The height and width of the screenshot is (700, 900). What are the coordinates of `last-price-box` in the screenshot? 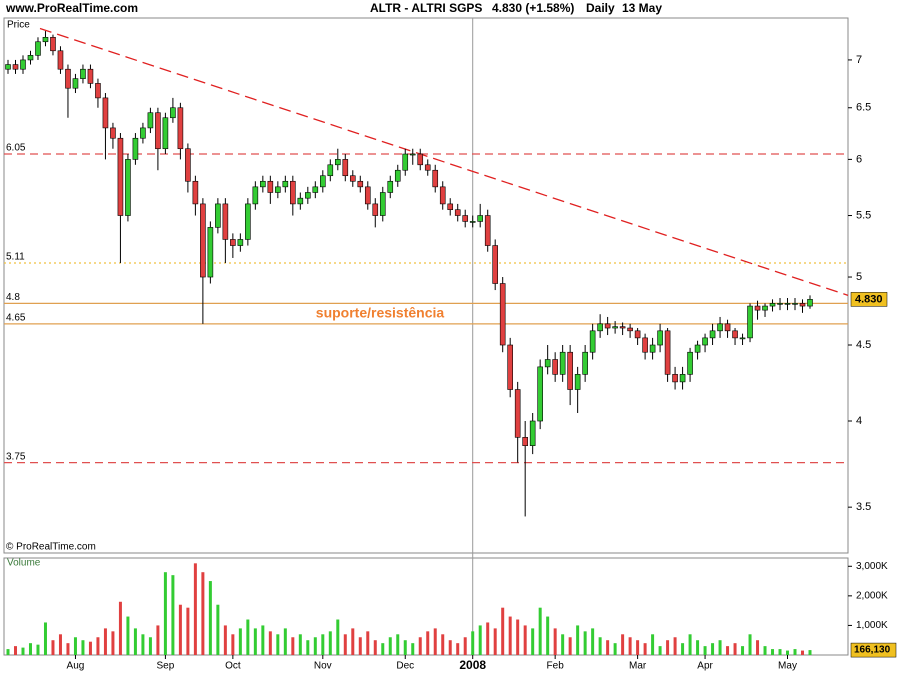 It's located at (869, 299).